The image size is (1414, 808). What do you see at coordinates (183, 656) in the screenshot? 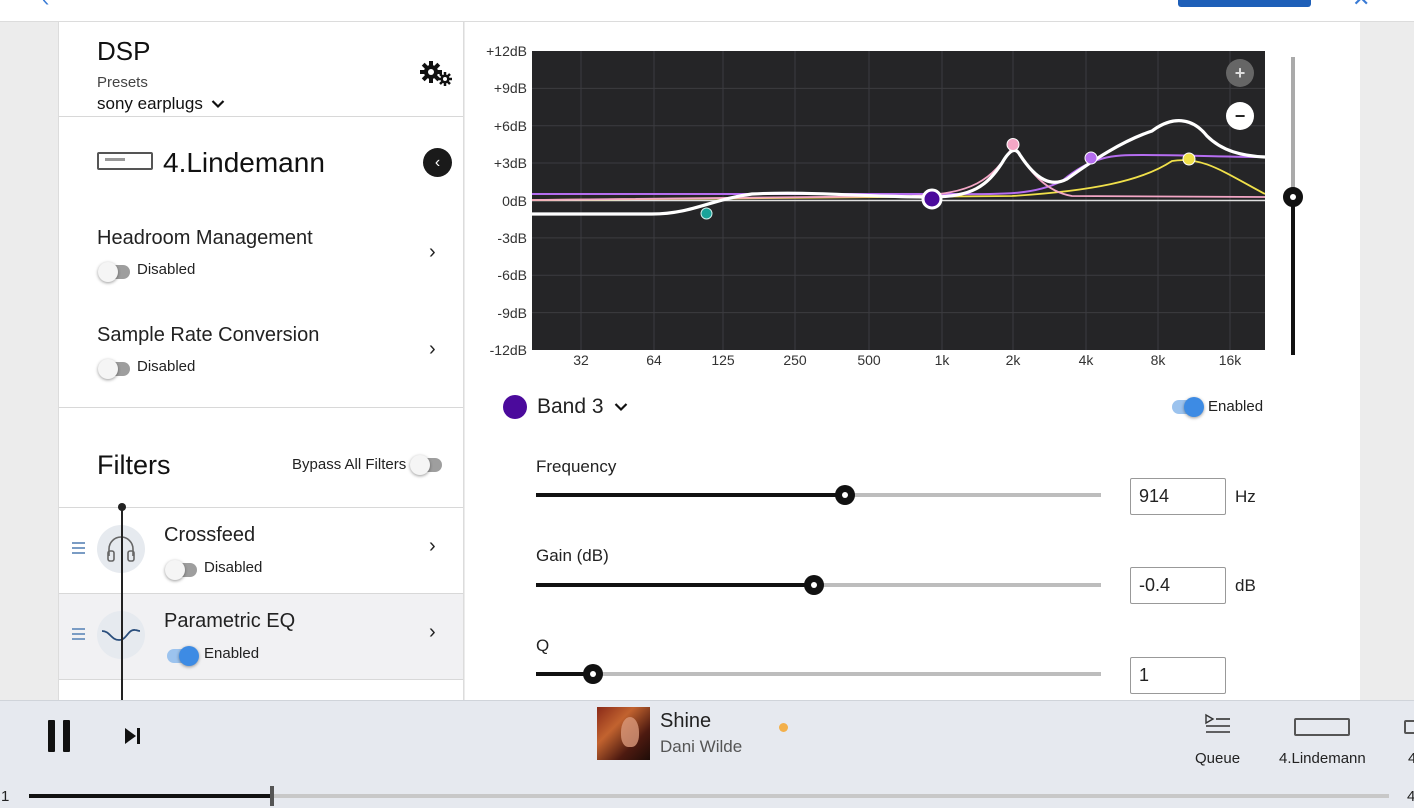
I see `parametric-eq-toggle` at bounding box center [183, 656].